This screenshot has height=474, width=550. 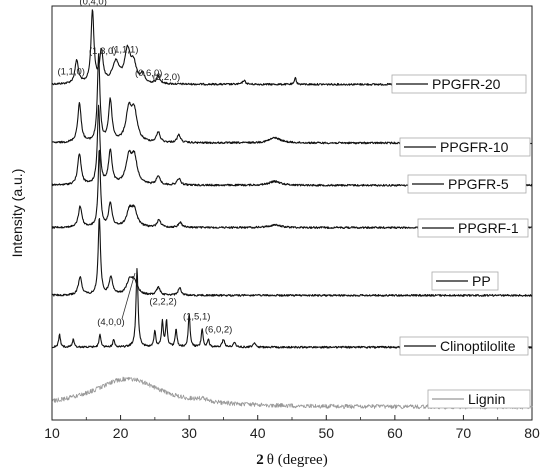 I want to click on x-axis-title-theta: θ, so click(x=270, y=460).